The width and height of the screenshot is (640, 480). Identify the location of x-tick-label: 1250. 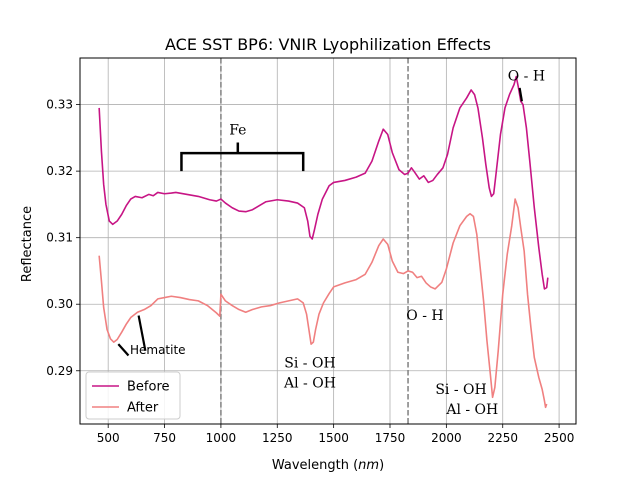
(277, 438).